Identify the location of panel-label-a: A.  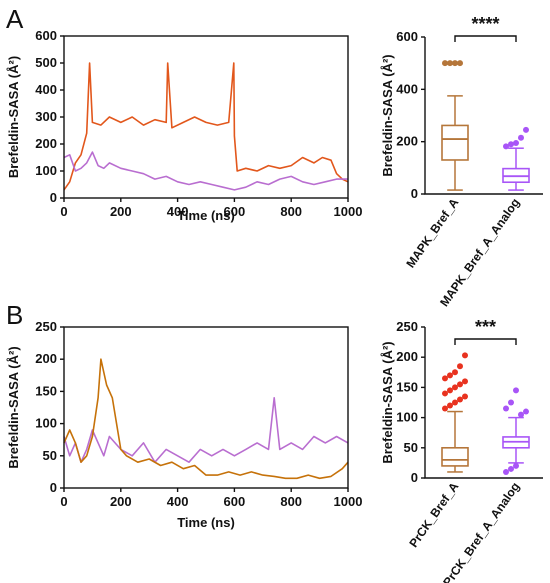
(15, 19).